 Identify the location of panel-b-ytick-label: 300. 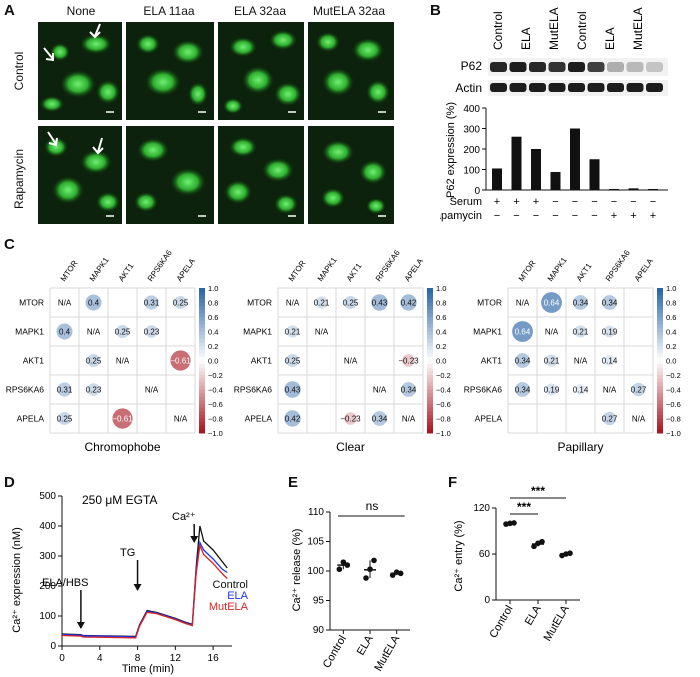
(471, 130).